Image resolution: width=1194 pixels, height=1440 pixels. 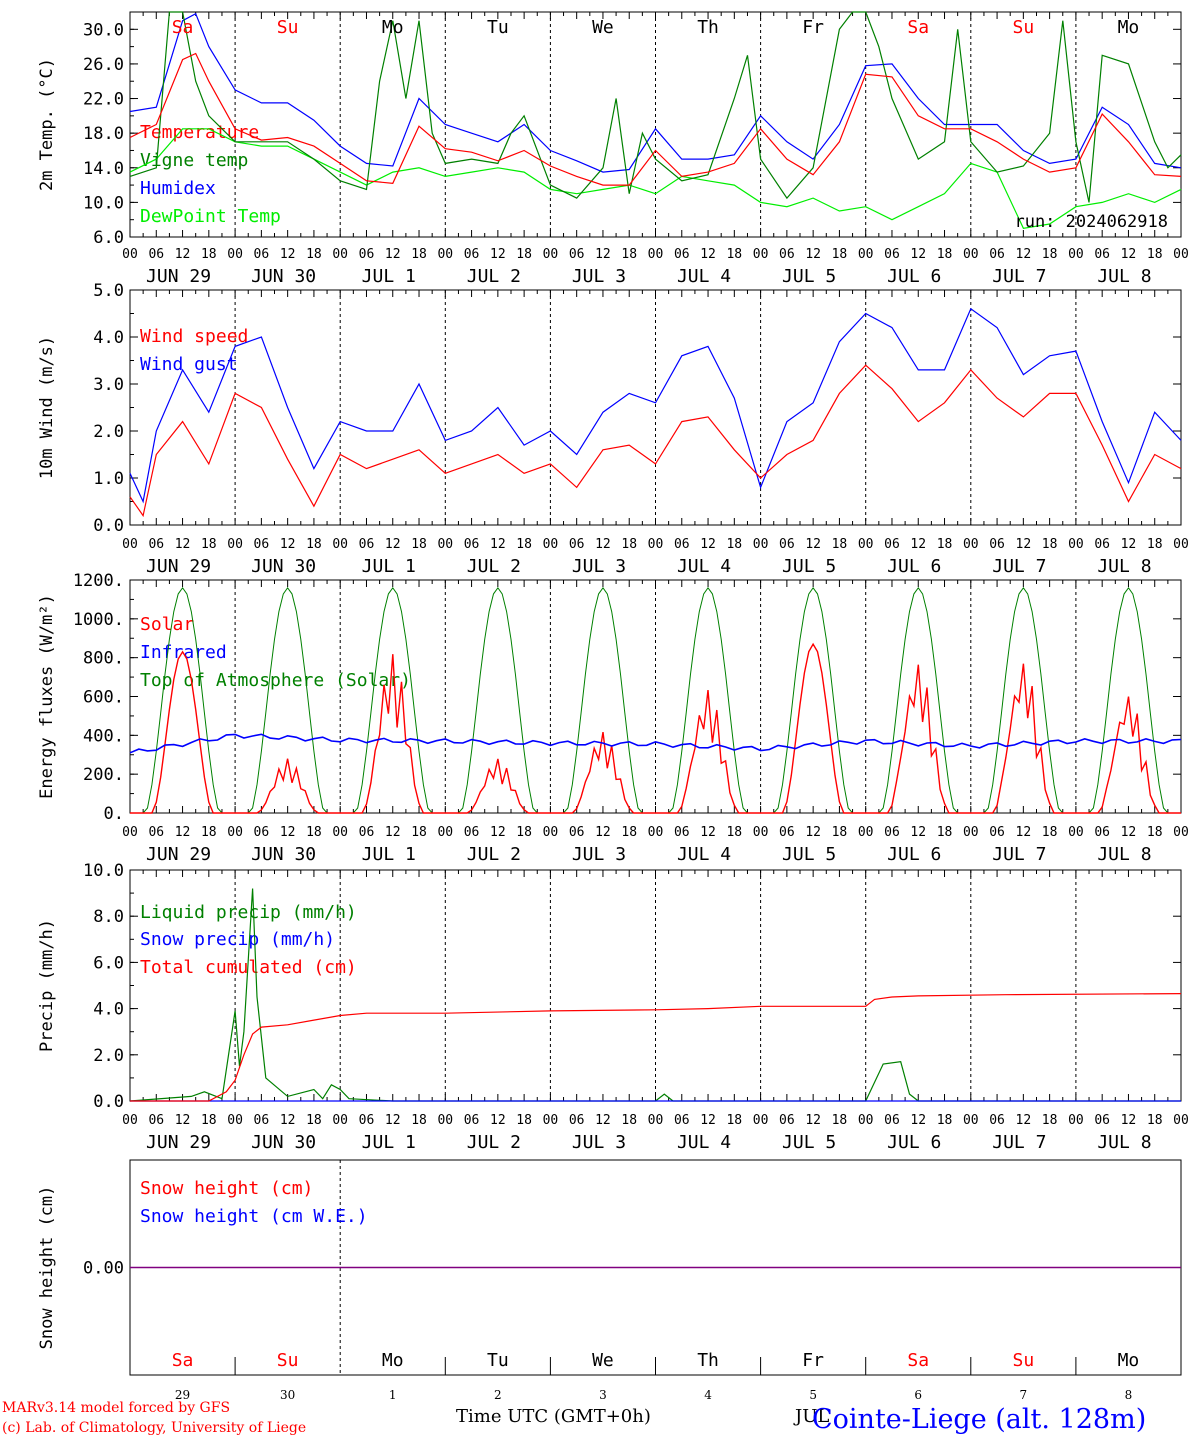 What do you see at coordinates (708, 27) in the screenshot?
I see `weekday-label: Th` at bounding box center [708, 27].